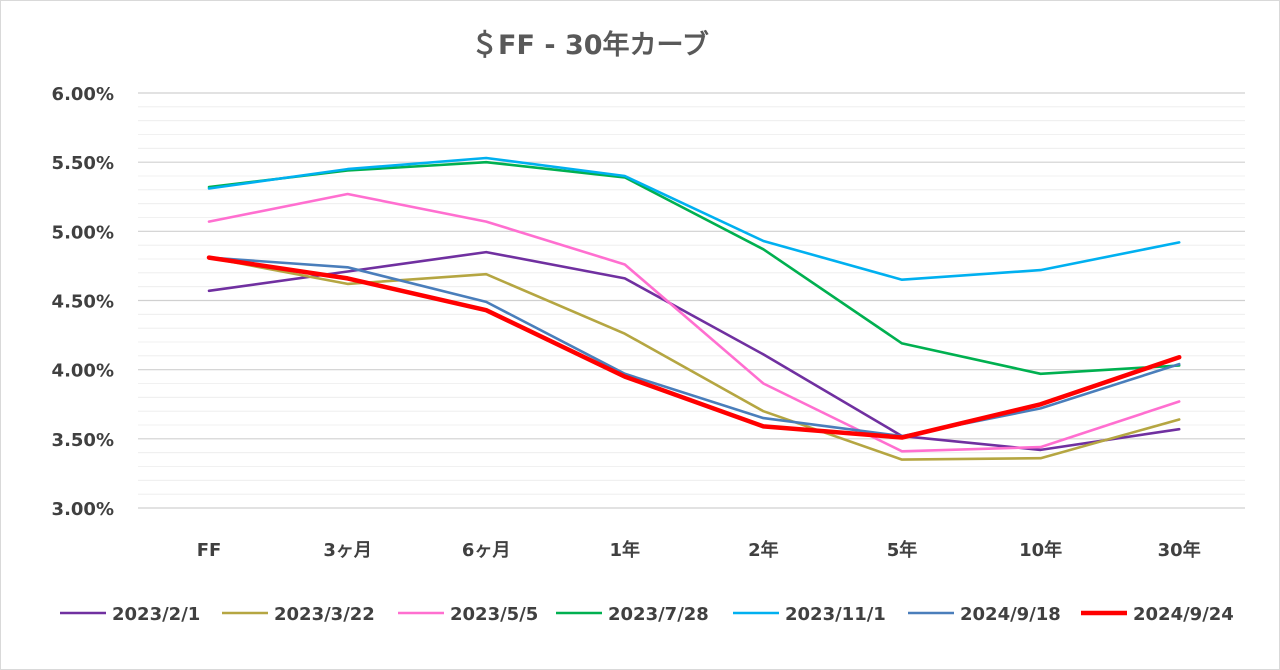  Describe the element at coordinates (324, 614) in the screenshot. I see `legend-label: 2023/3/22` at that location.